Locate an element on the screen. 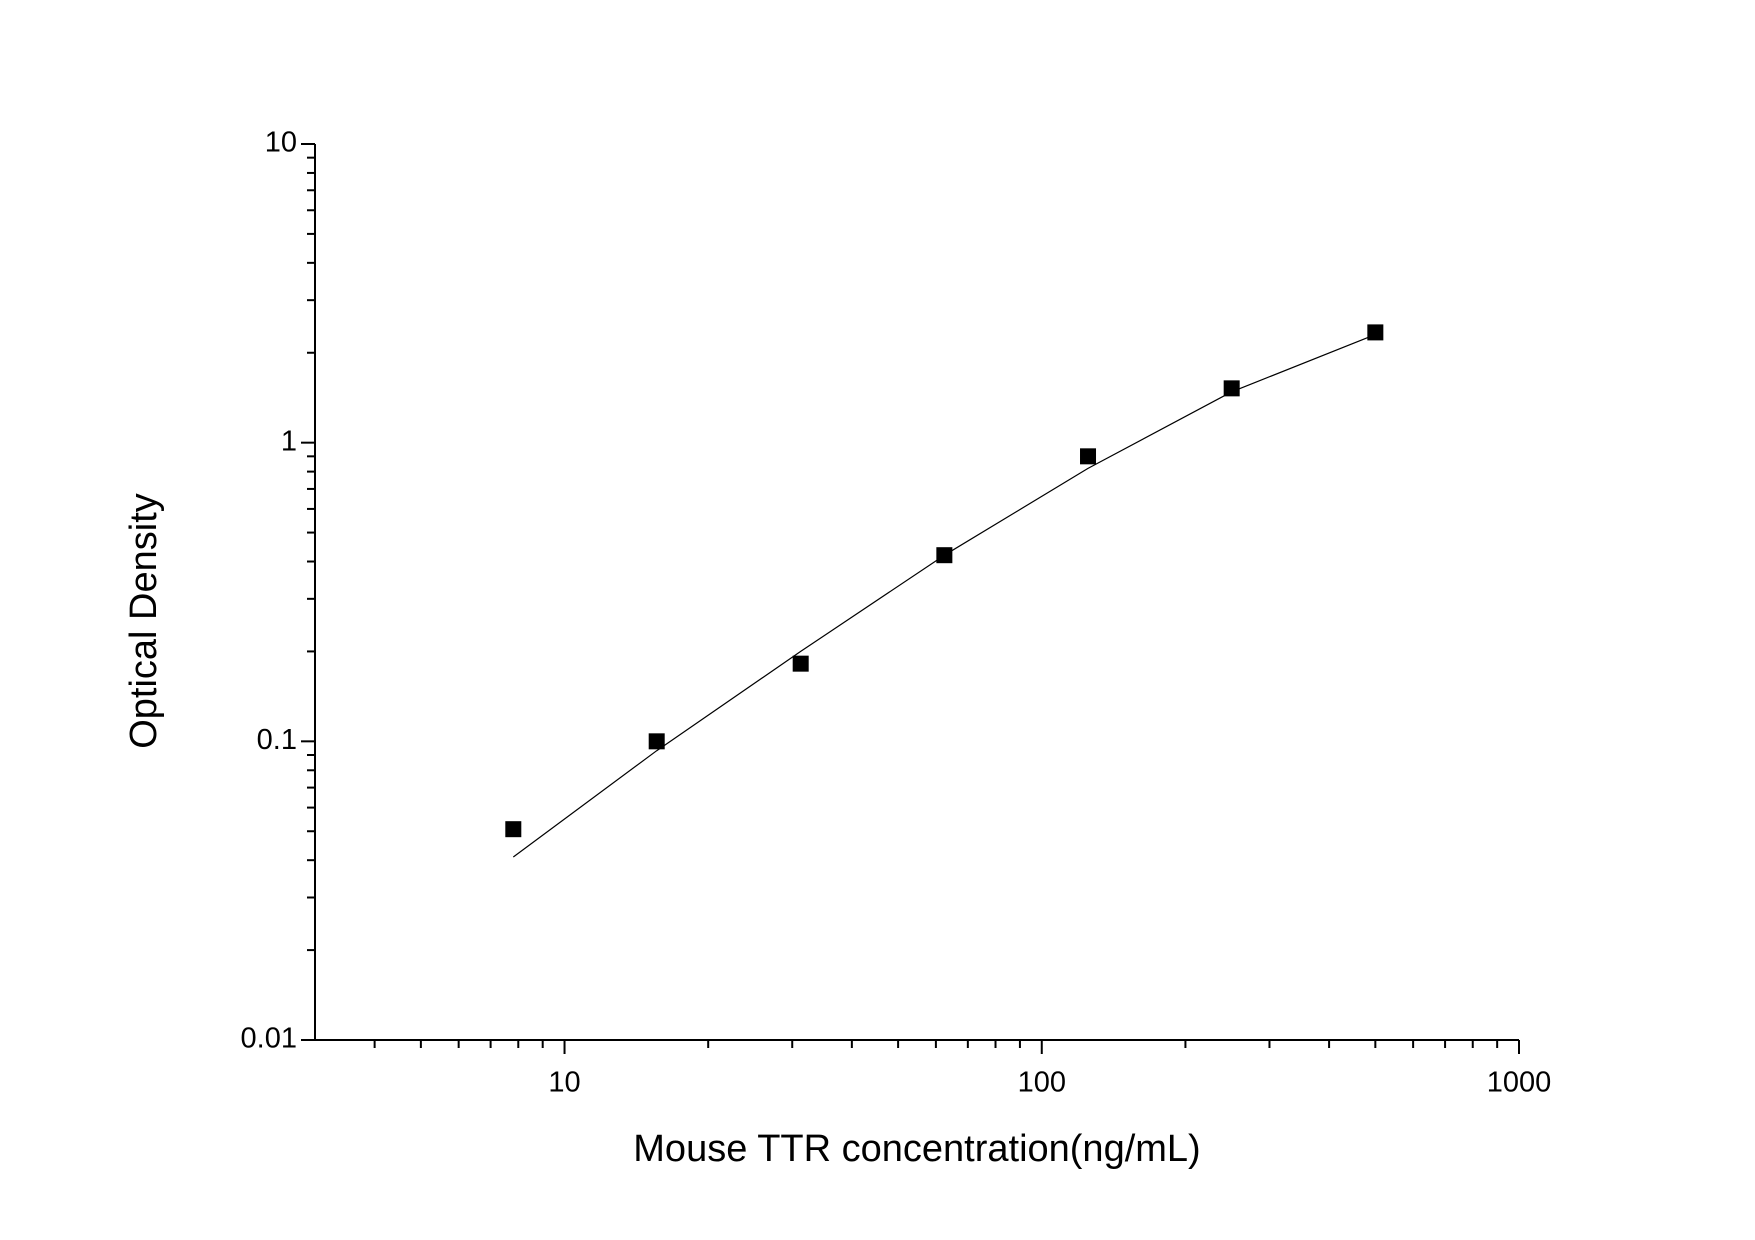 The image size is (1755, 1240). y-tick-label: 10 is located at coordinates (281, 143).